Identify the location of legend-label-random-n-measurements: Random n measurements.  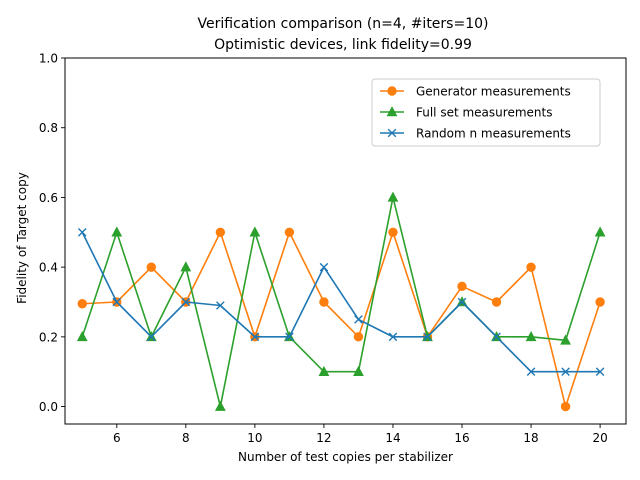
(493, 134).